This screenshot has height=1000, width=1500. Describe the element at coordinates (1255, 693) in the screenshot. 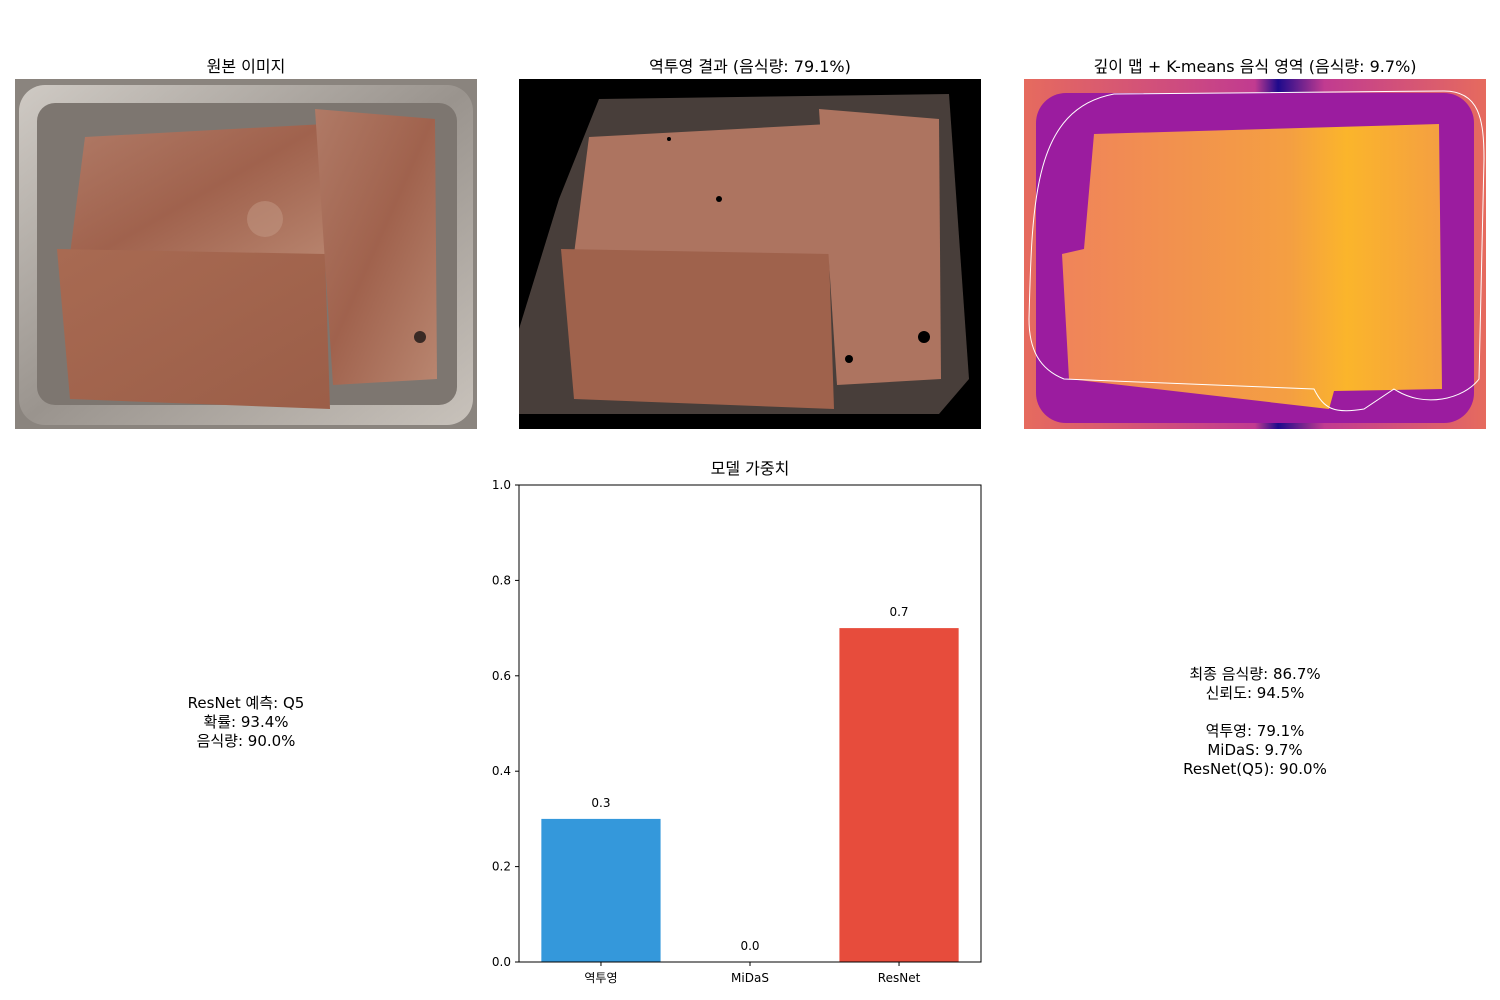

I see `confidence-line: 신뢰도: 94.5%` at that location.